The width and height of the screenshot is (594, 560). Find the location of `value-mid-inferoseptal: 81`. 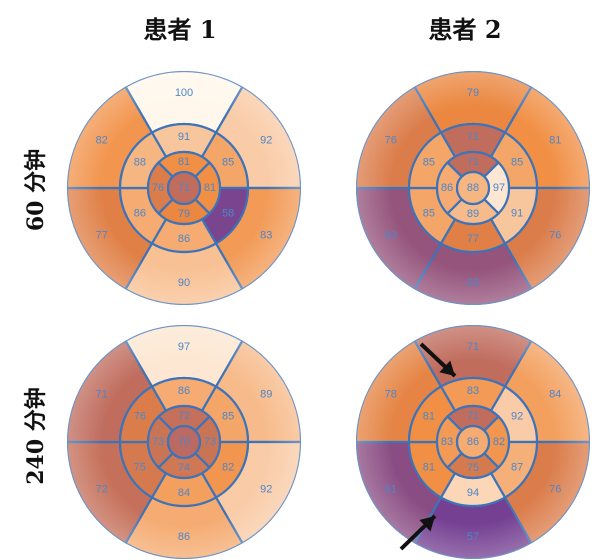

value-mid-inferoseptal: 81 is located at coordinates (429, 468).